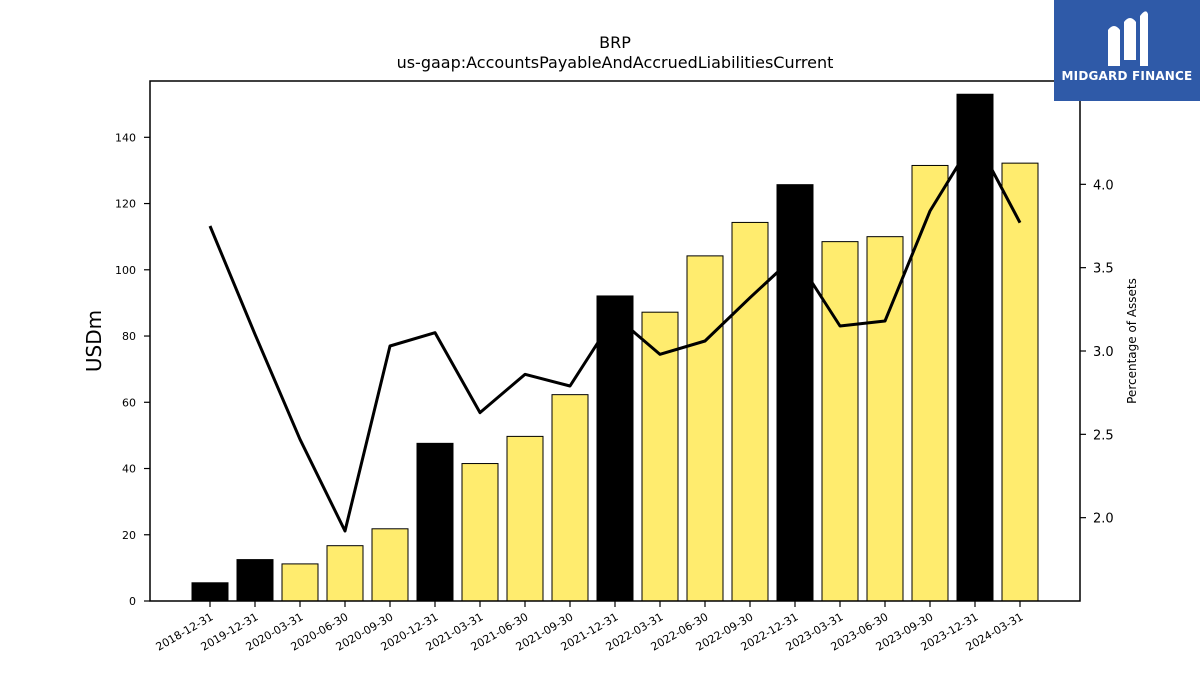  What do you see at coordinates (1127, 76) in the screenshot?
I see `logo-text: MIDGARD FINANCE` at bounding box center [1127, 76].